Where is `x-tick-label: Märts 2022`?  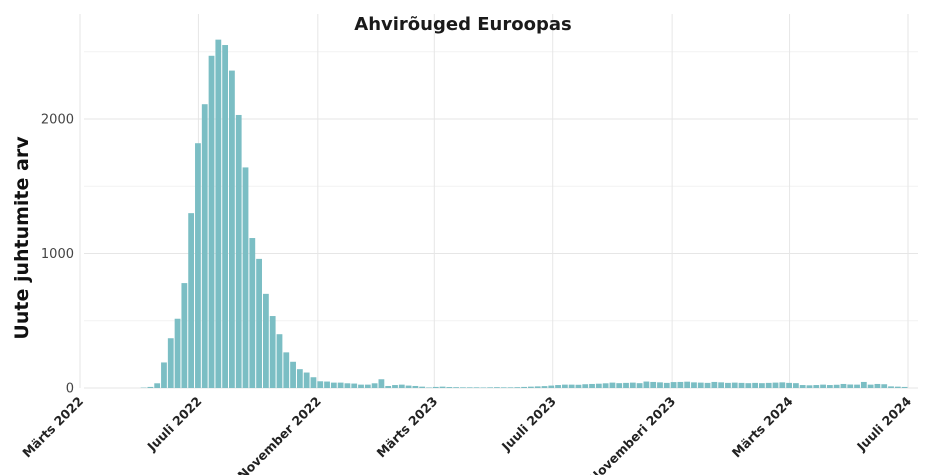 x-tick-label: Märts 2022 is located at coordinates (52, 427).